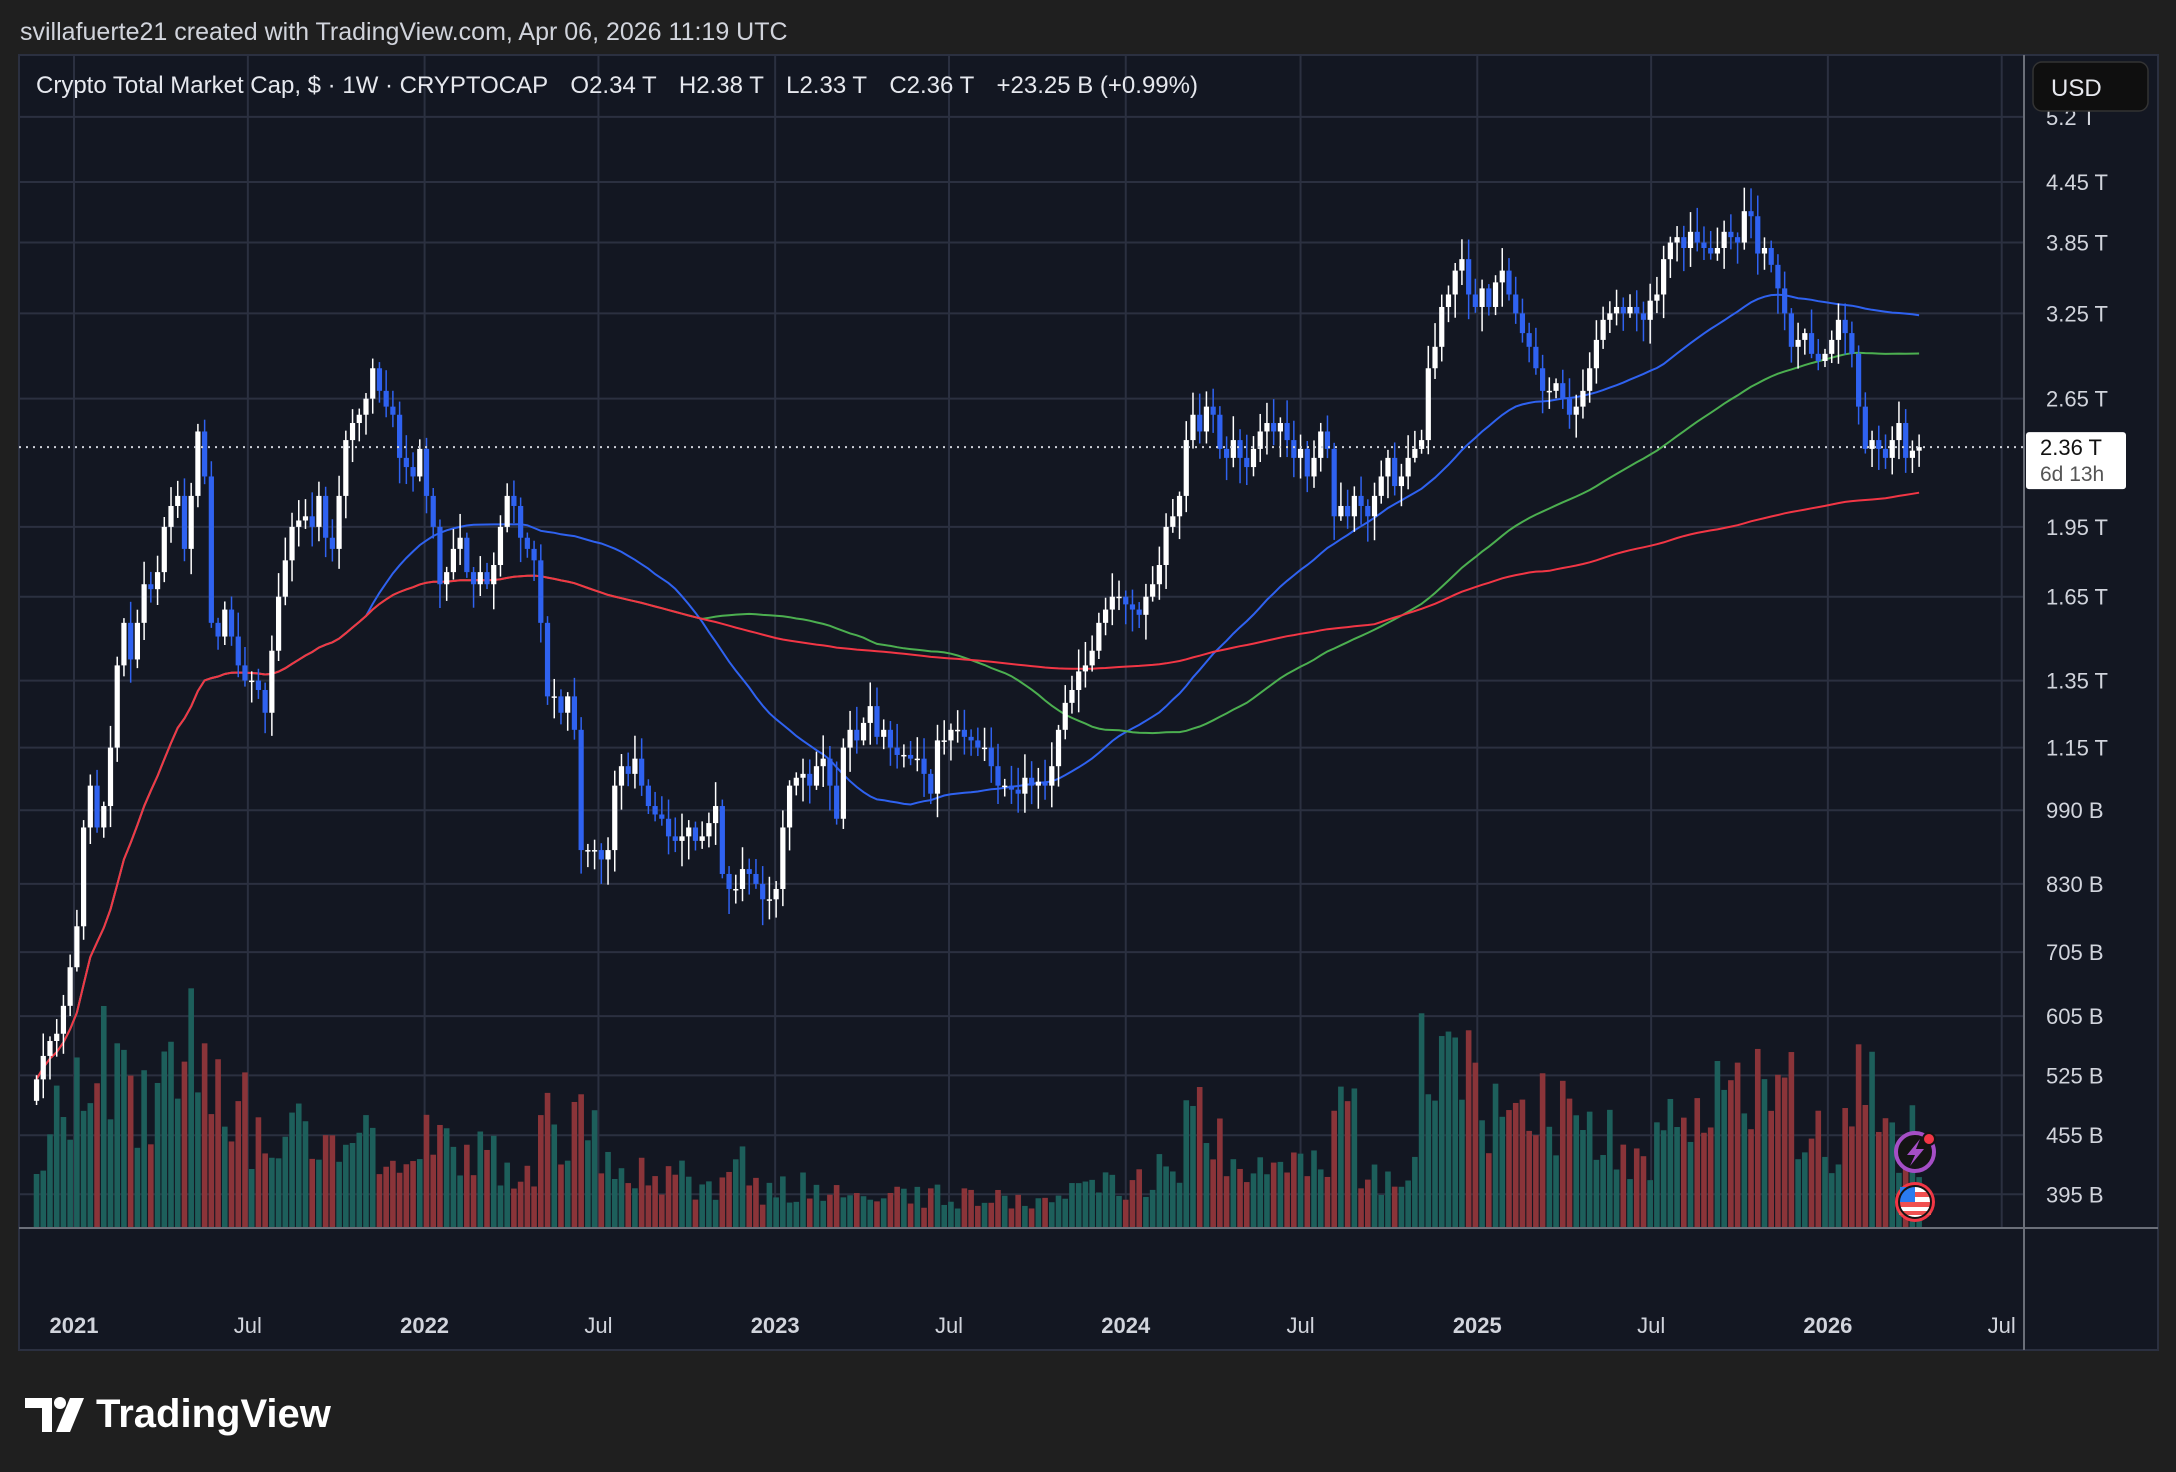 The height and width of the screenshot is (1472, 2176). What do you see at coordinates (1915, 1152) in the screenshot?
I see `lightning-event-icon` at bounding box center [1915, 1152].